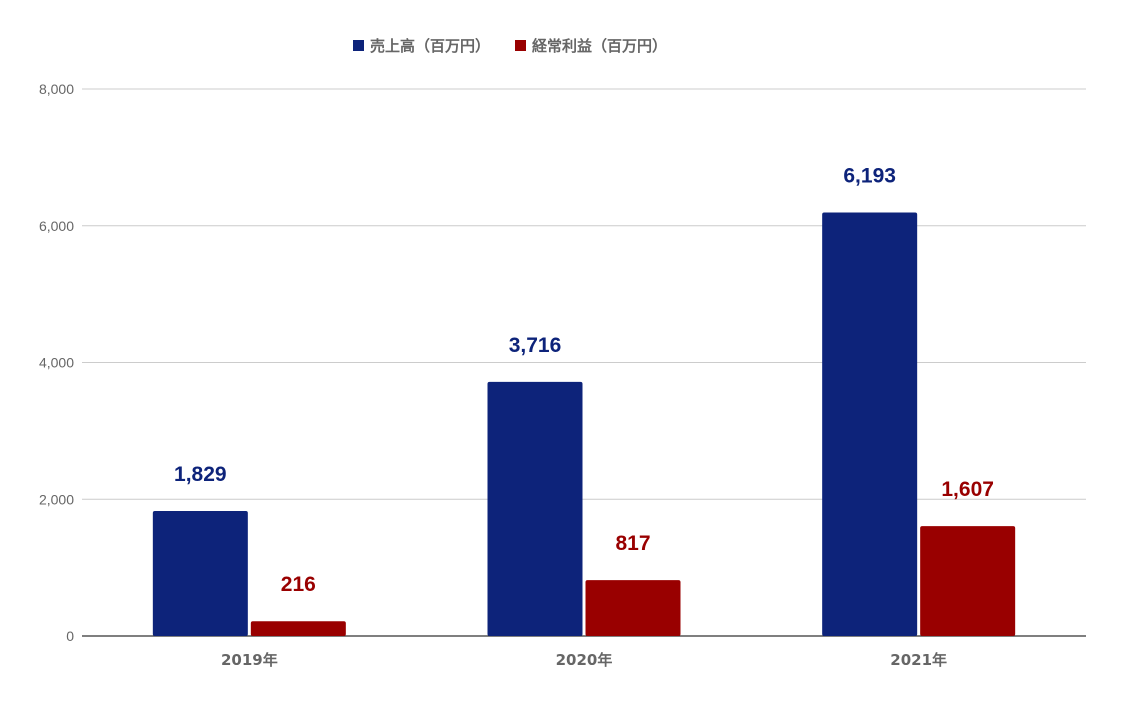 This screenshot has width=1122, height=703. I want to click on data-label: 216, so click(298, 584).